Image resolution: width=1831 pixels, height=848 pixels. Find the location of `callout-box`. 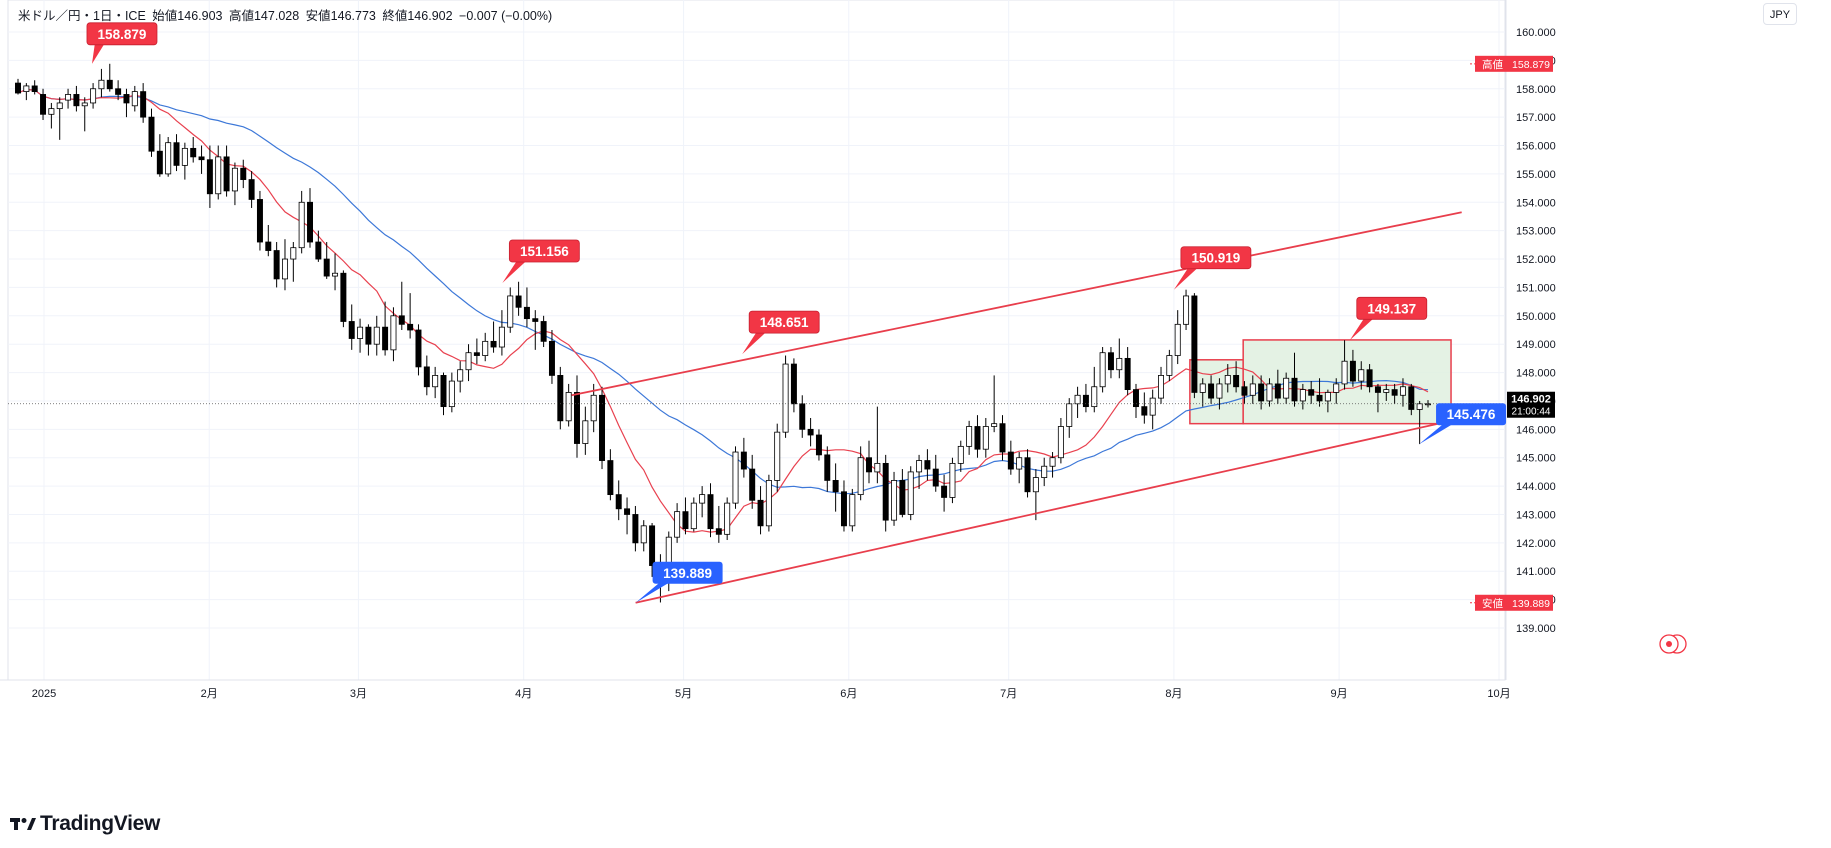

callout-box is located at coordinates (122, 34).